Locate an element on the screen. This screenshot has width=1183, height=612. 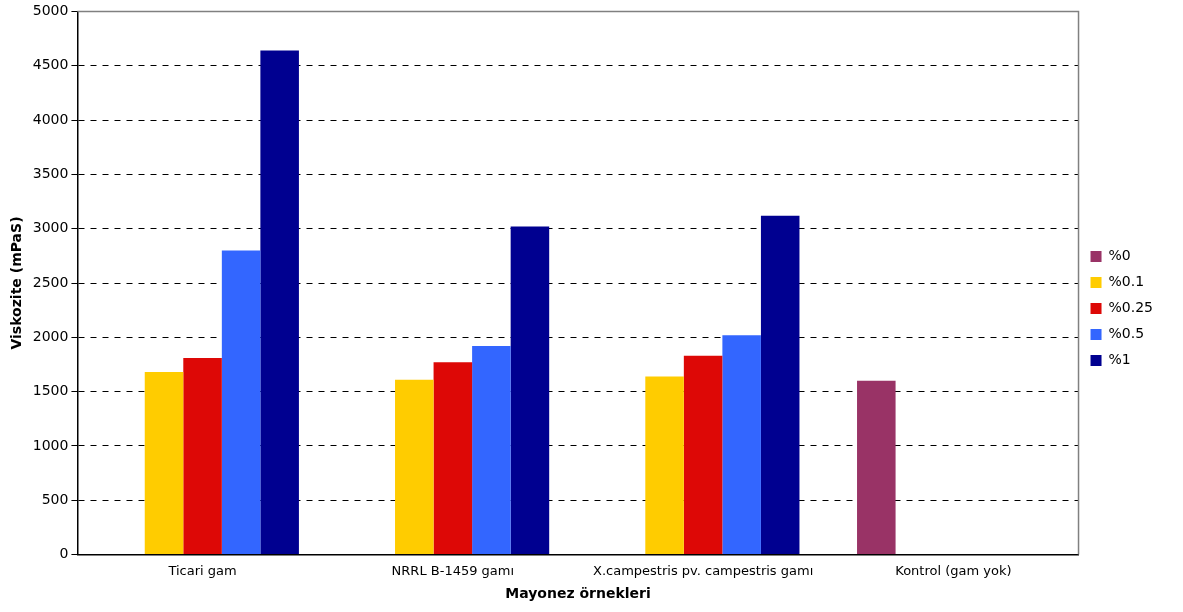
x-tick-label: X.campestris pv. campestris gamı is located at coordinates (703, 570).